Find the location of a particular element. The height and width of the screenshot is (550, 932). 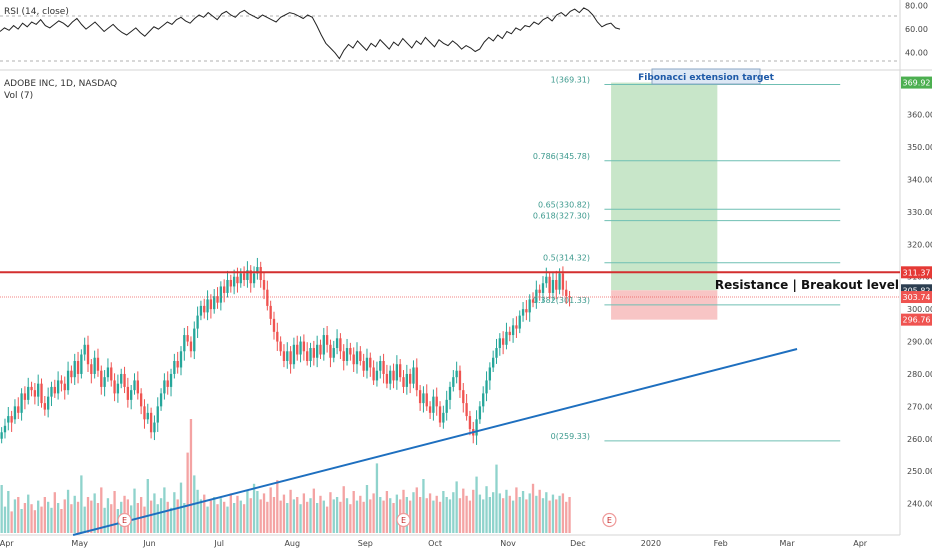

rsi-pane: RSI (14, close) is located at coordinates (450, 34).